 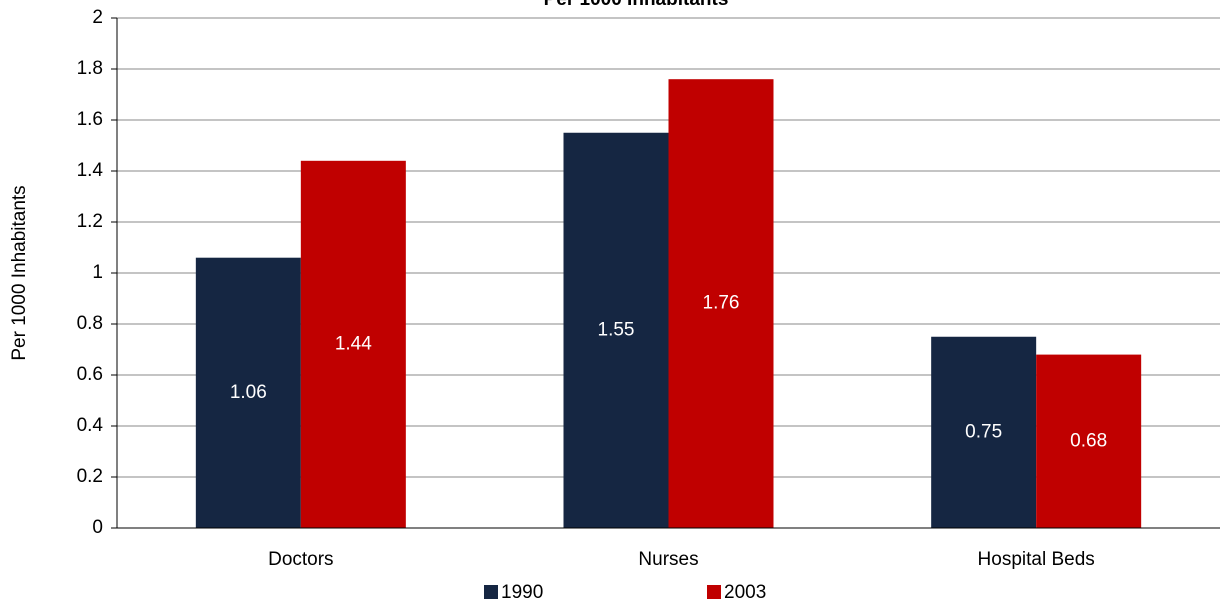 I want to click on legend-label: 1990, so click(x=522, y=592).